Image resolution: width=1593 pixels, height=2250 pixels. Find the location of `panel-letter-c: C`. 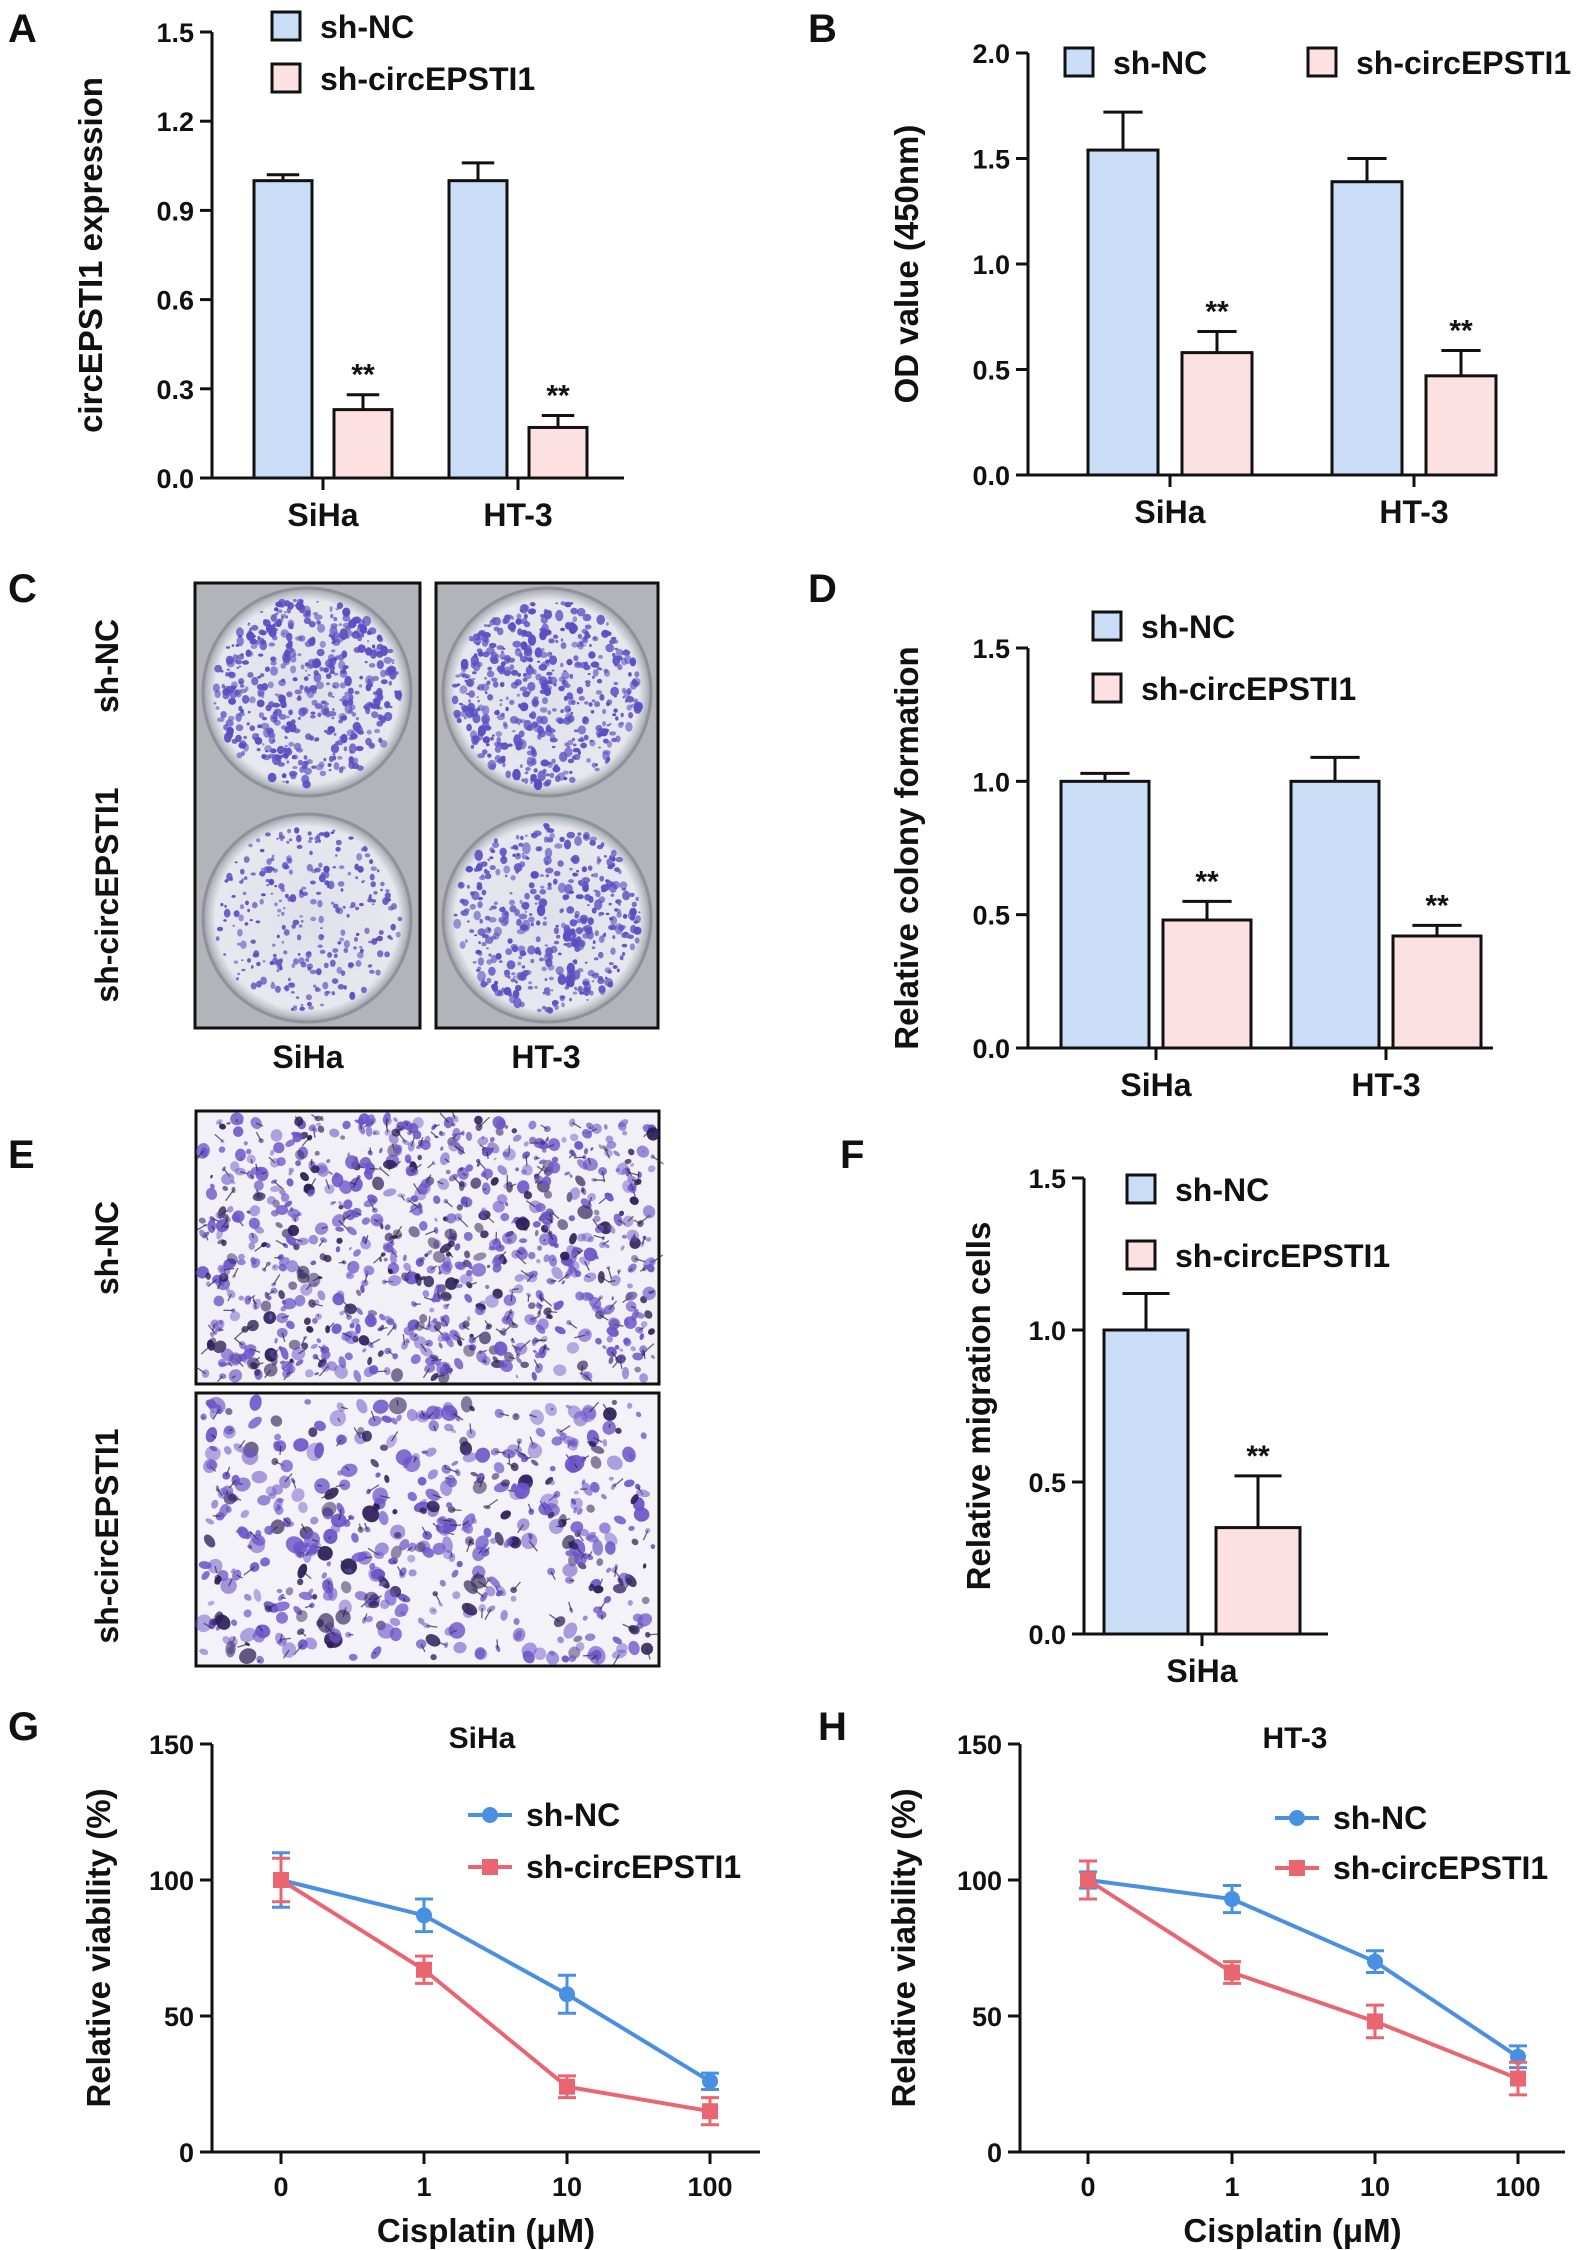

panel-letter-c: C is located at coordinates (22, 589).